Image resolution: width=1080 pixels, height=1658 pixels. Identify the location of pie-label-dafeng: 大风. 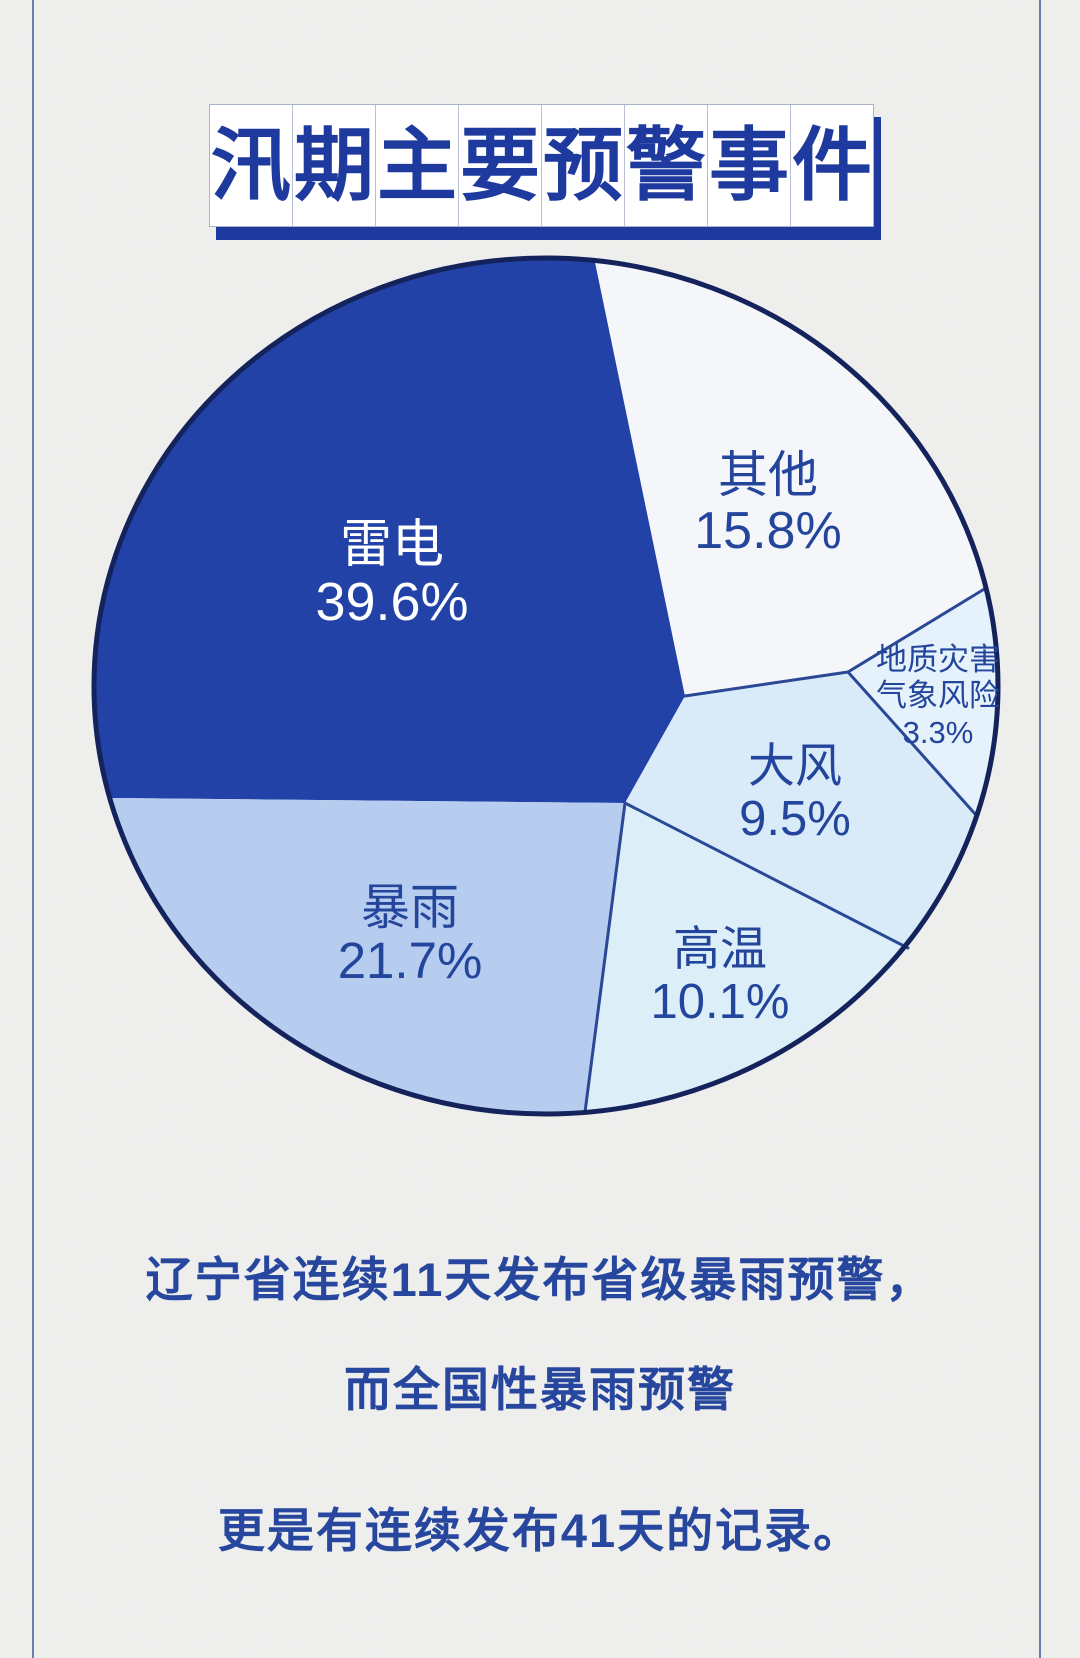
(795, 765).